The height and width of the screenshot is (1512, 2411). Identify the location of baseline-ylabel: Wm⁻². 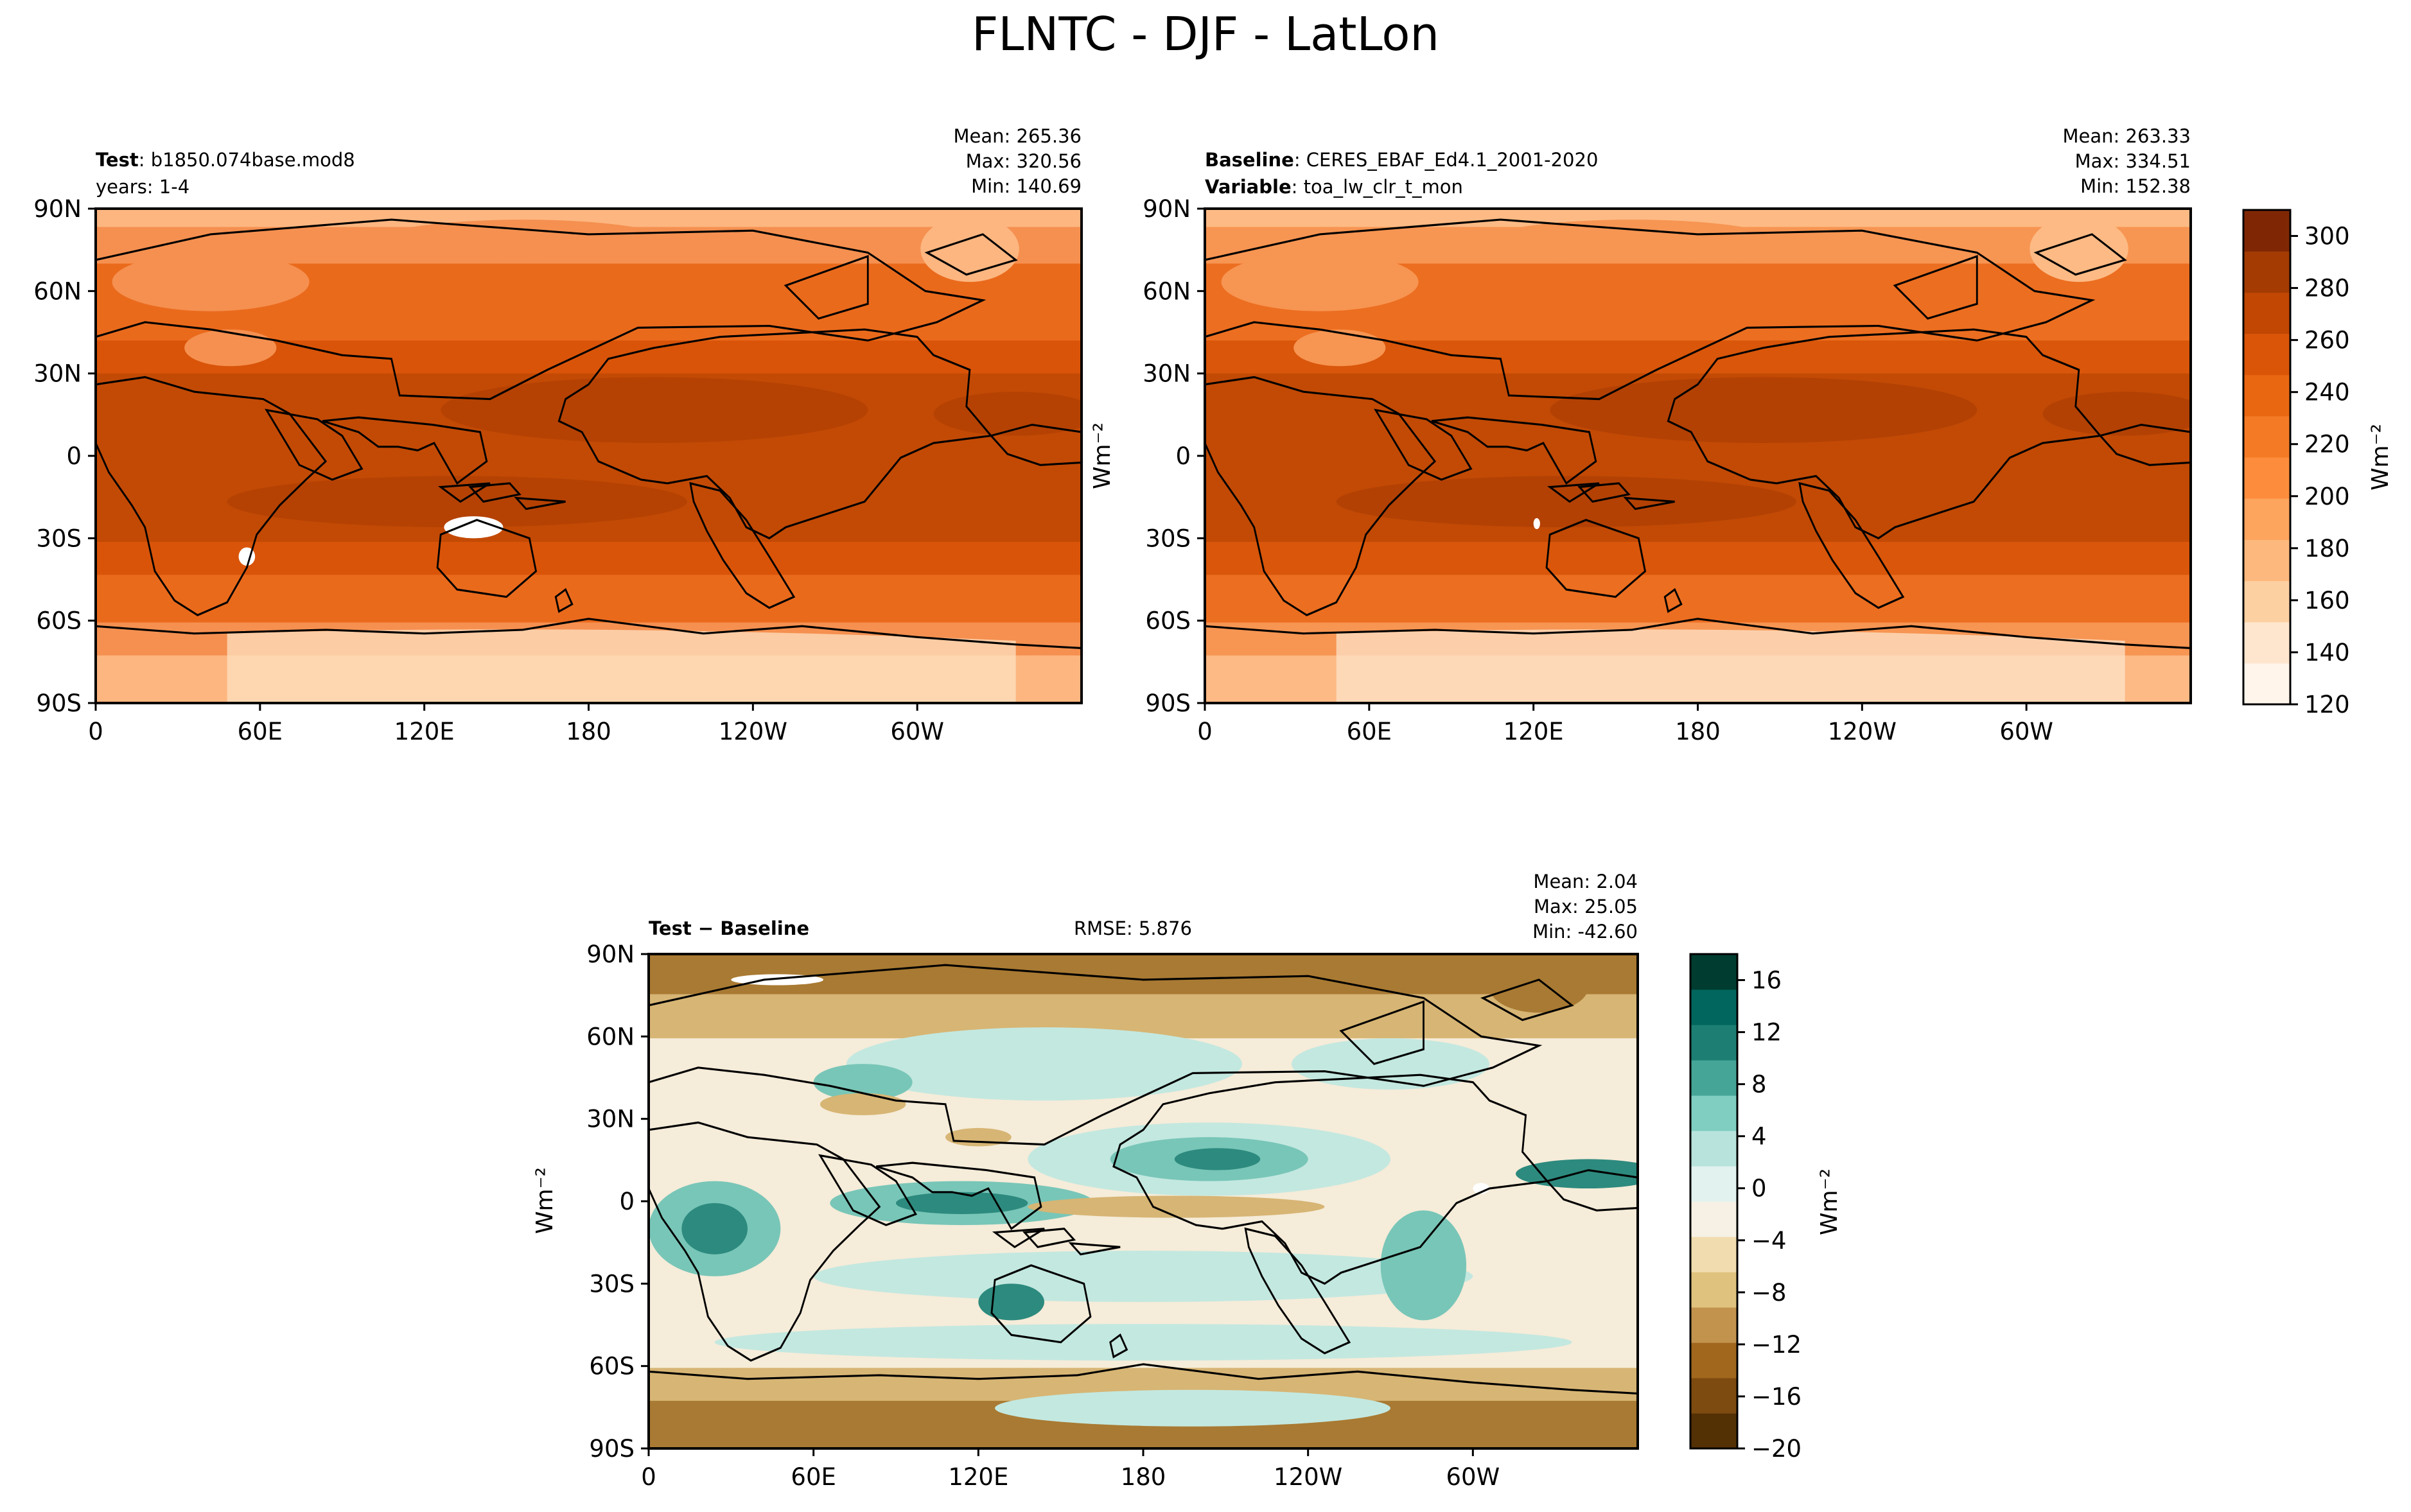
(1102, 455).